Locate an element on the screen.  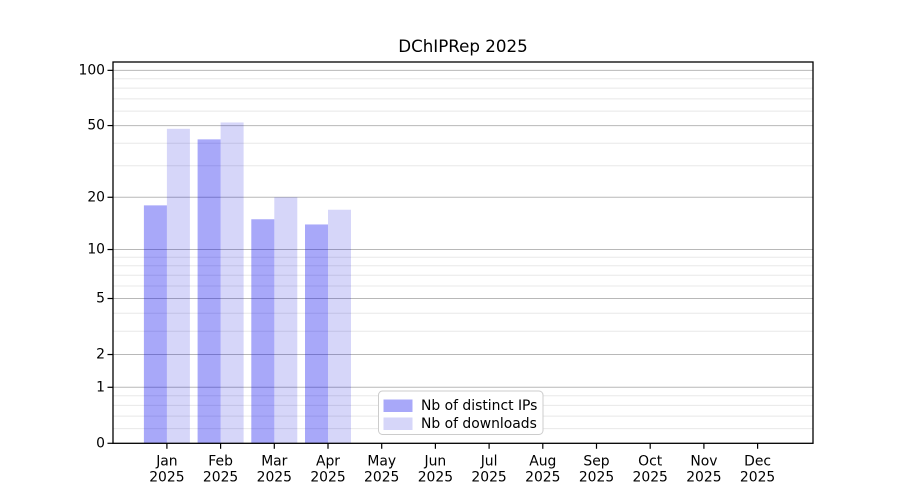
x-tick-label-month: Jun is located at coordinates (435, 462).